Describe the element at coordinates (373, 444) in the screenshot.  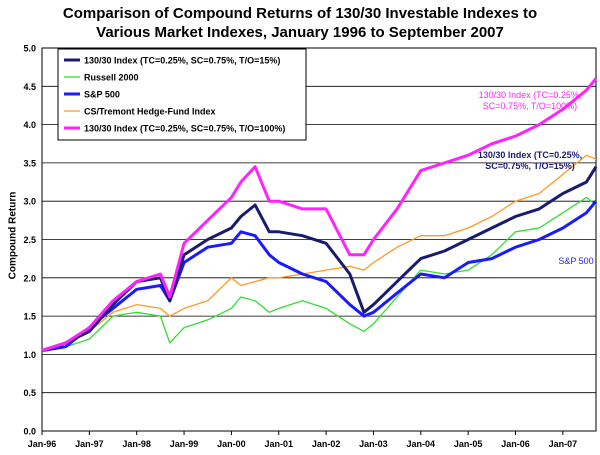
I see `x-tick-7: Jan-03` at that location.